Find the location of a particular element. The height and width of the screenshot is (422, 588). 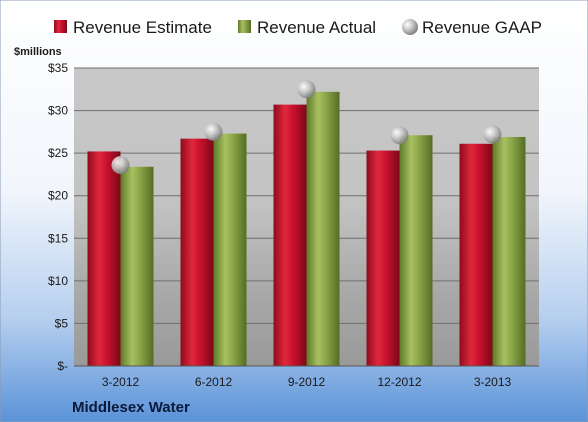

x-tick-label: 9-2012 is located at coordinates (307, 382).